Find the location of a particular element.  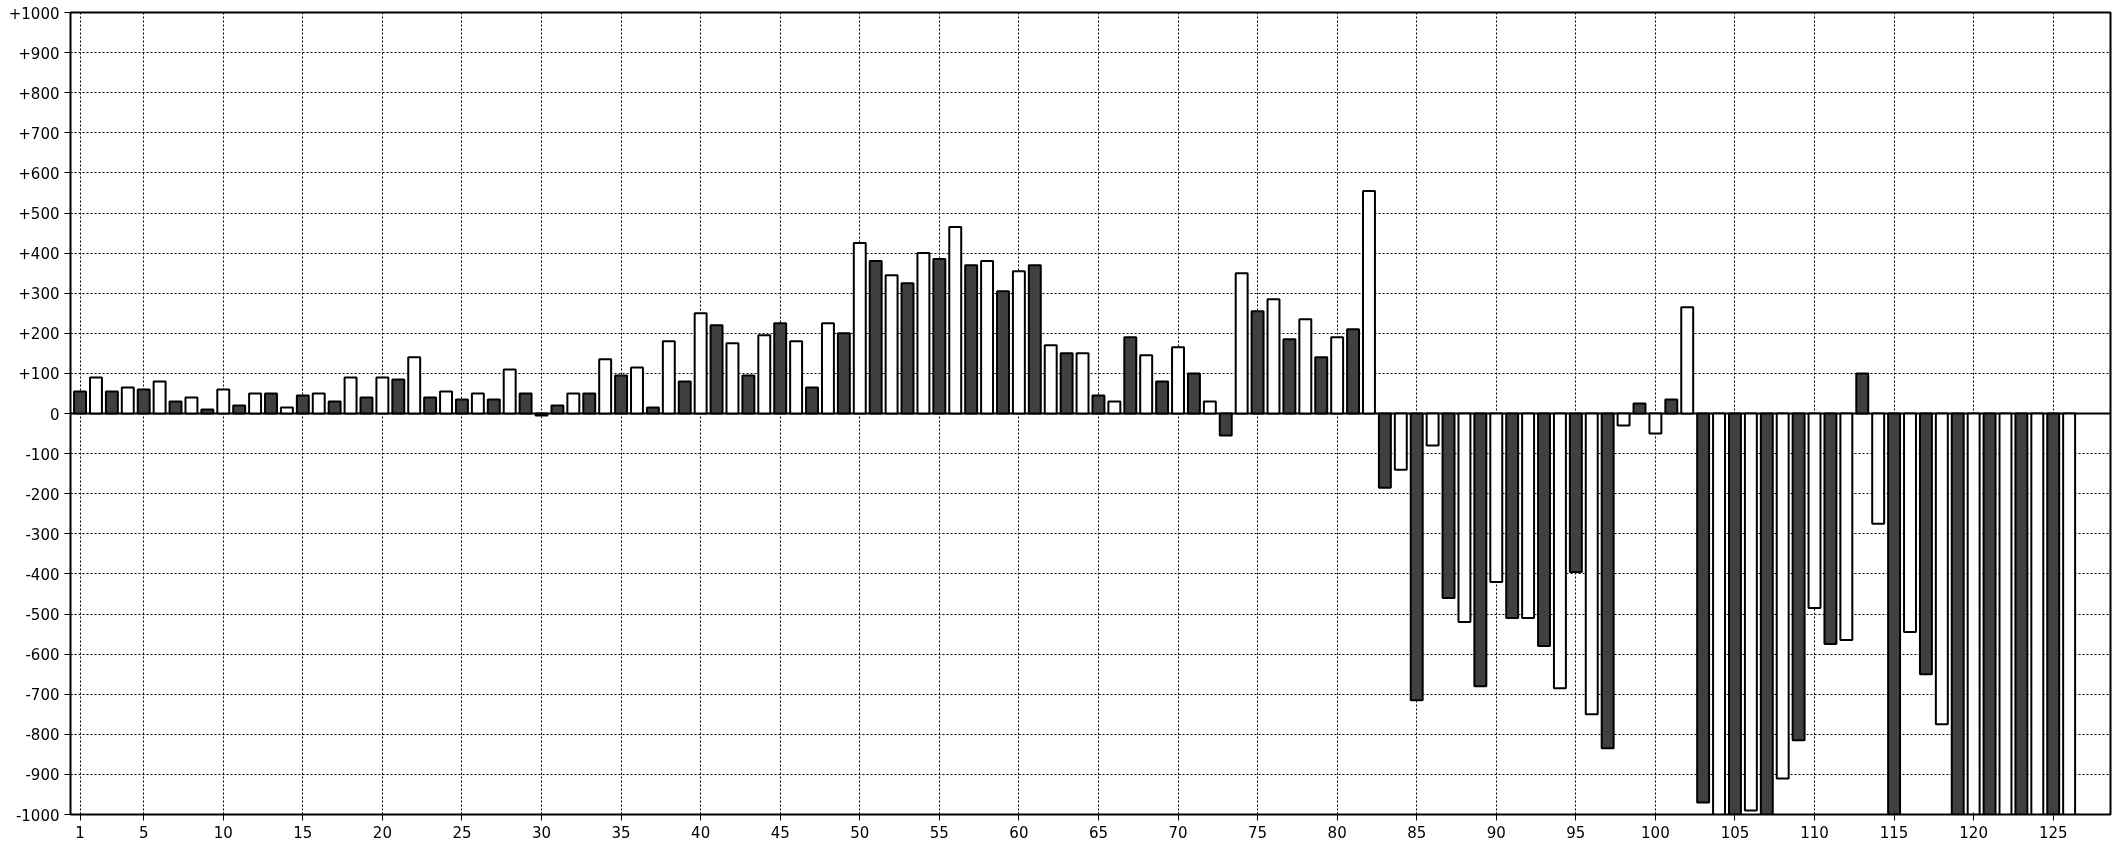

y-tick-label: -500 is located at coordinates (42, 615).